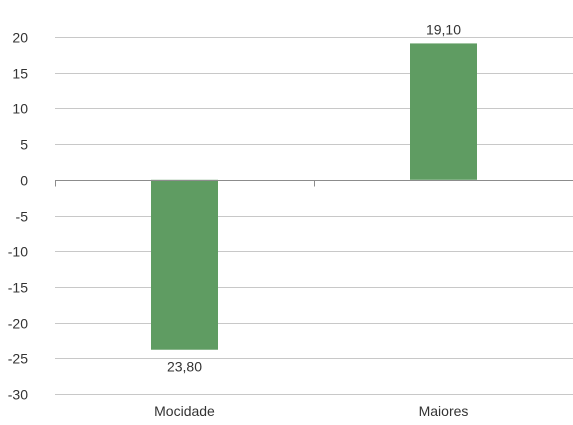 The width and height of the screenshot is (573, 425). Describe the element at coordinates (22, 217) in the screenshot. I see `y-tick-label: -5` at that location.